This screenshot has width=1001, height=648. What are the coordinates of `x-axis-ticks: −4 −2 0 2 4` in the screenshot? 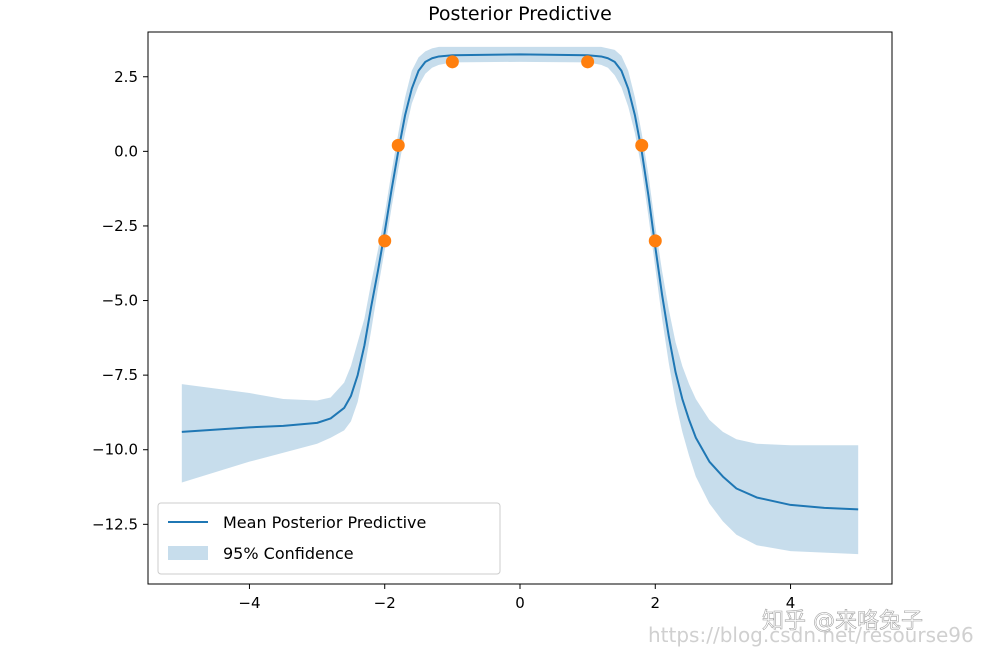 It's located at (516, 598).